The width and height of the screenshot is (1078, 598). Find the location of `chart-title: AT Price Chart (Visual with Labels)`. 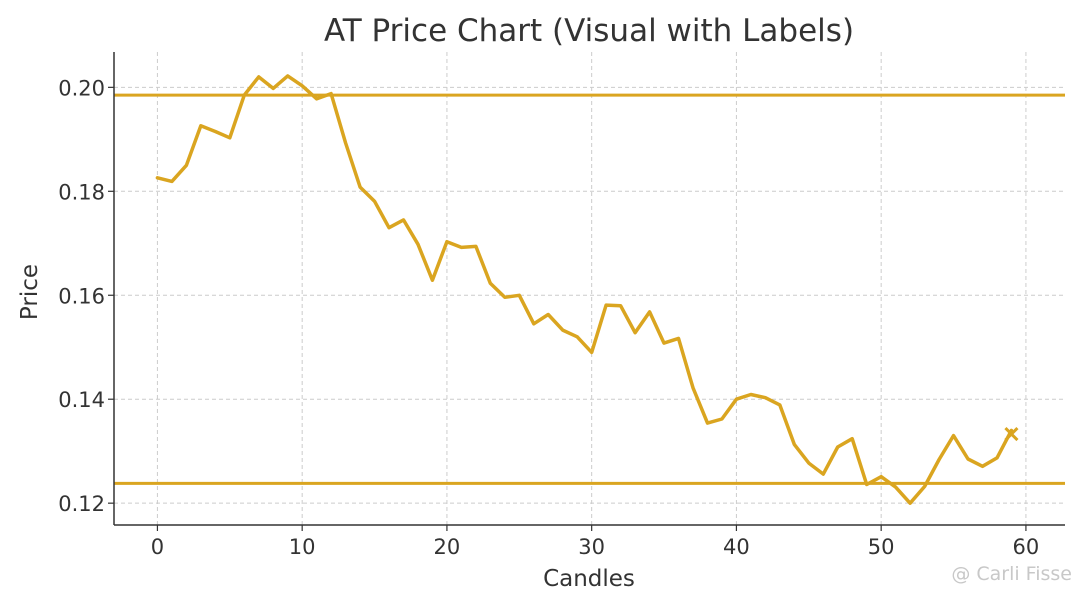

chart-title: AT Price Chart (Visual with Labels) is located at coordinates (589, 31).